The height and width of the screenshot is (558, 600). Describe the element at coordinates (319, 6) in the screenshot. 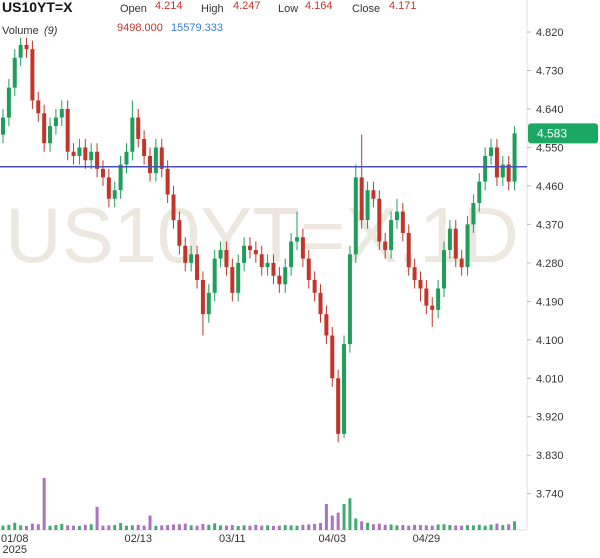

I see `value: 4.164` at that location.